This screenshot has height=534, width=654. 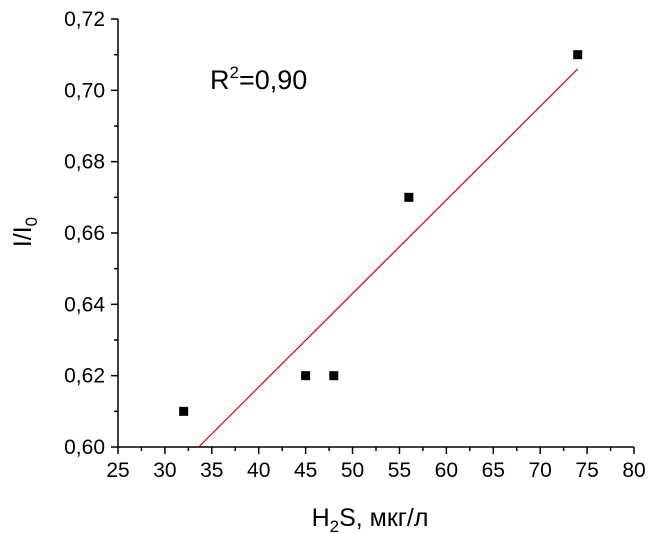 What do you see at coordinates (446, 470) in the screenshot?
I see `x-tick-label: 60` at bounding box center [446, 470].